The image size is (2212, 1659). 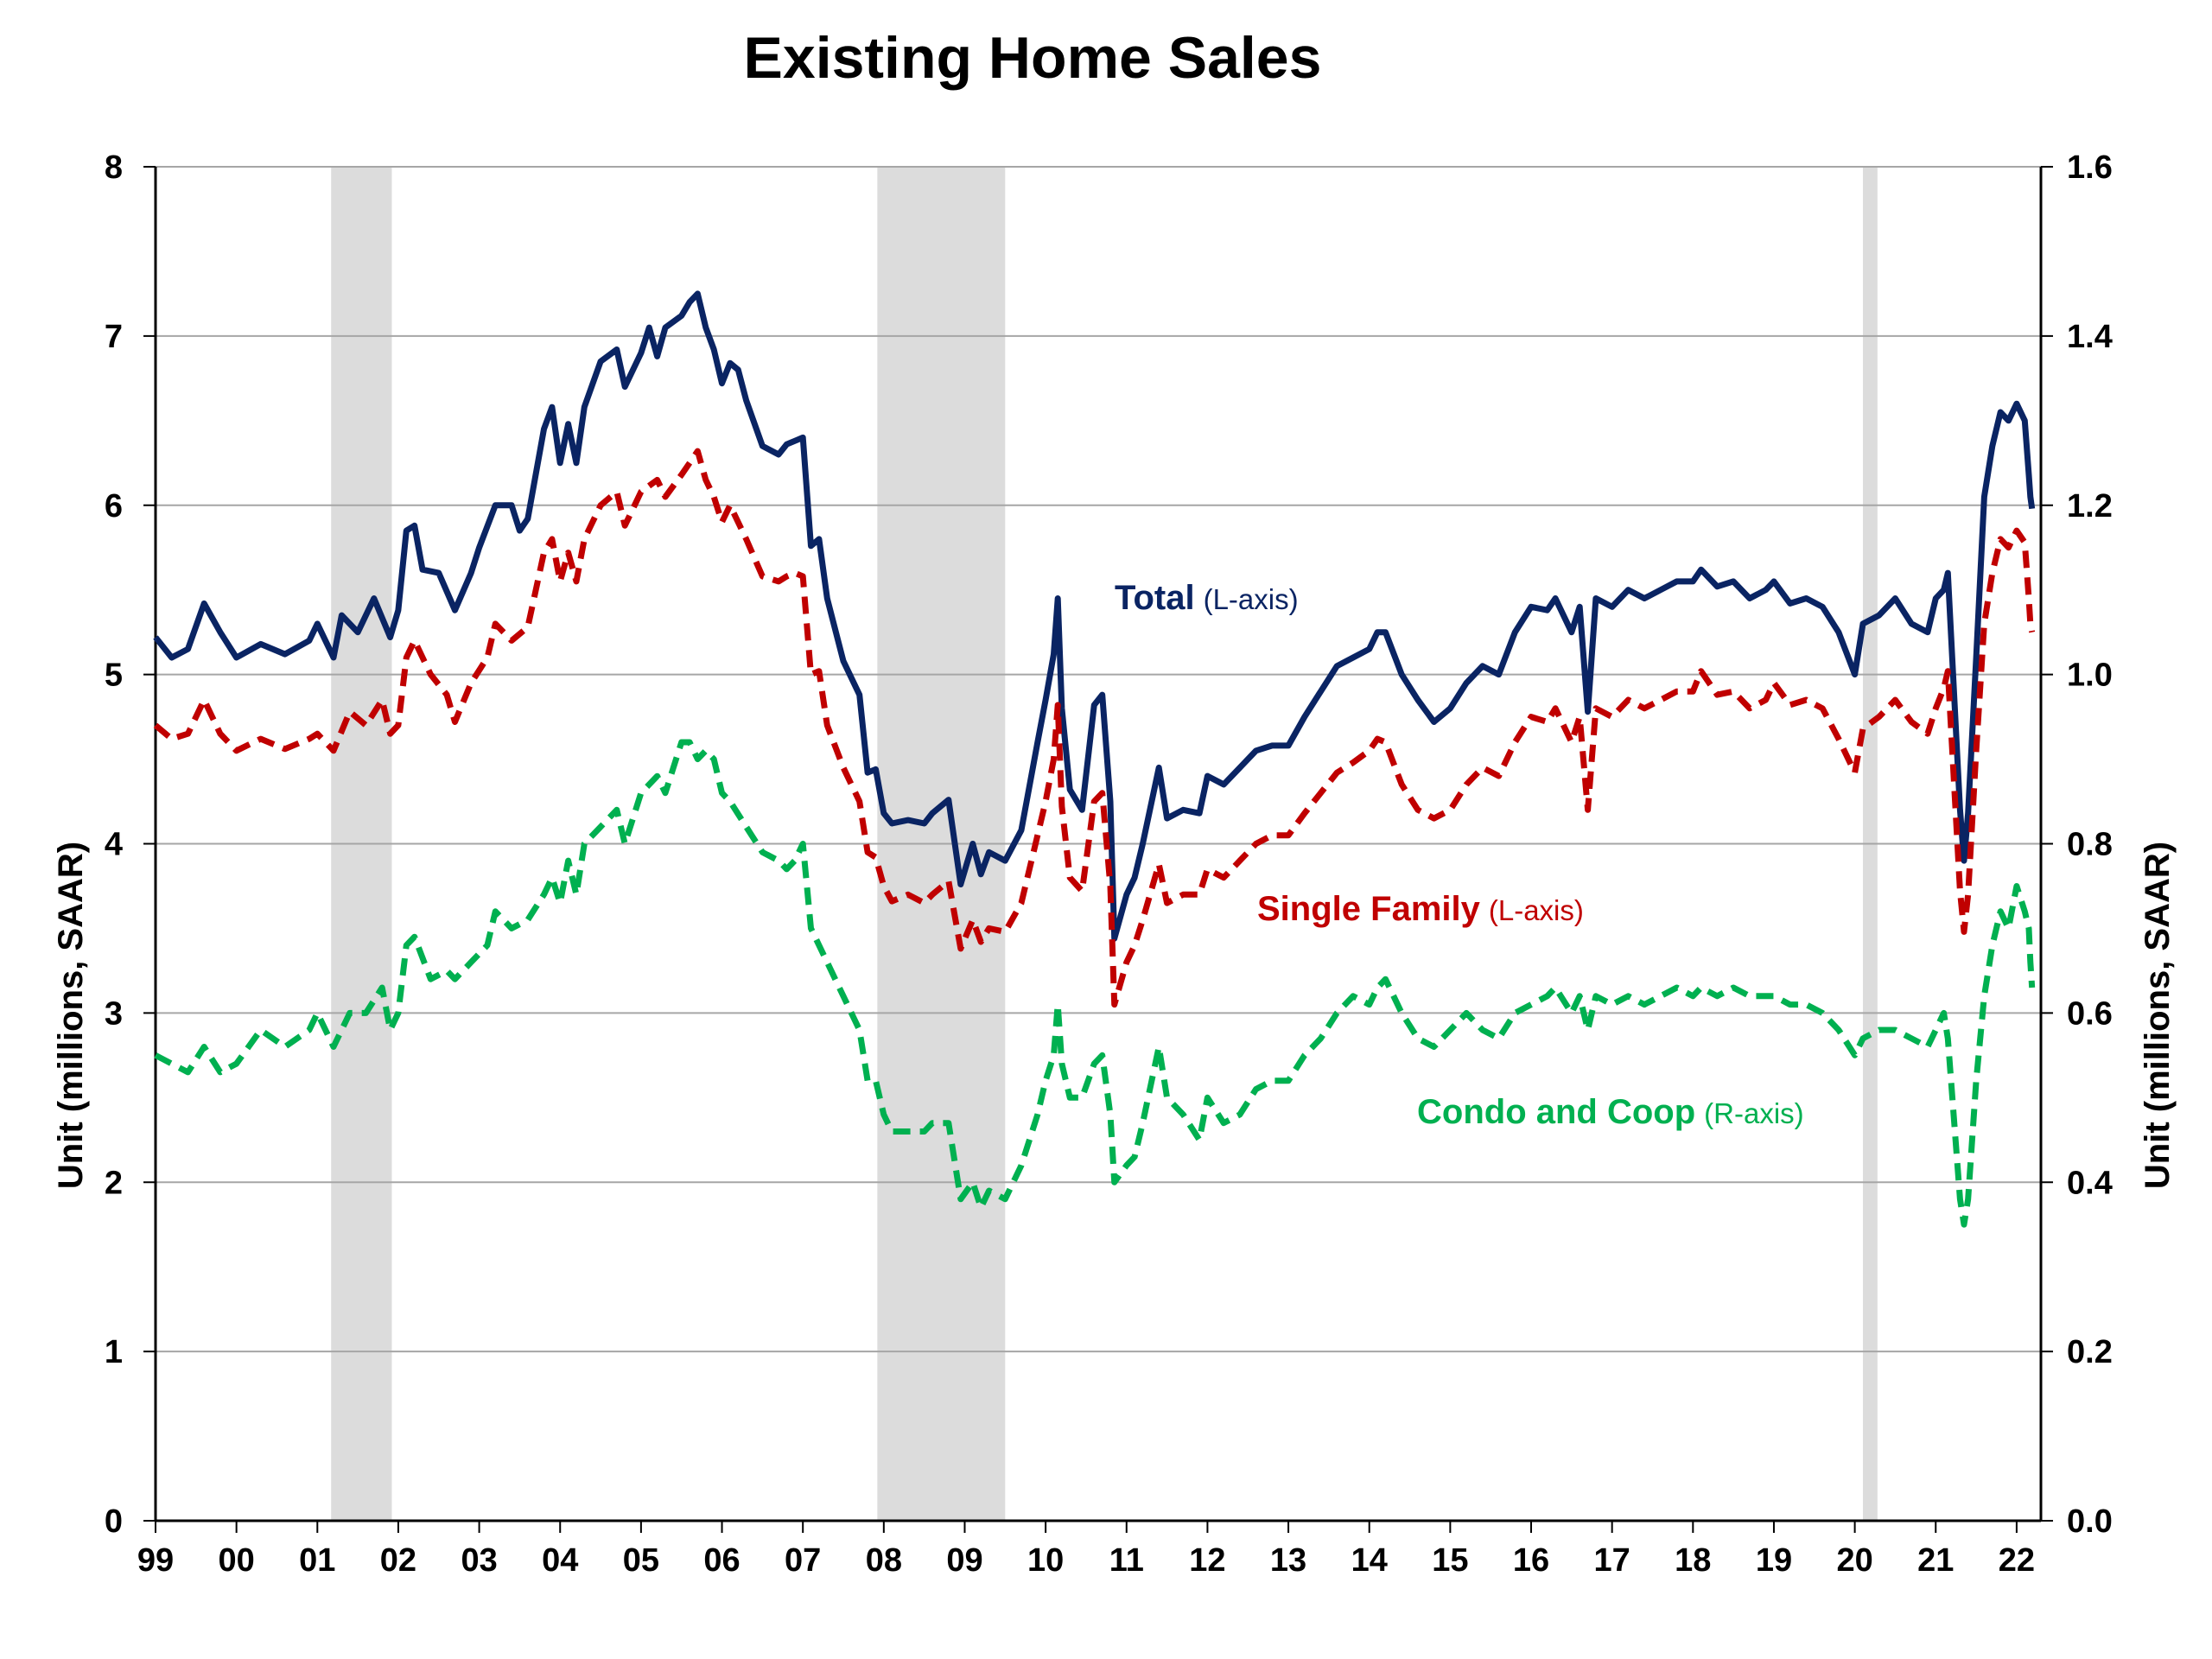 I want to click on x-tick-label: 06, so click(x=721, y=1560).